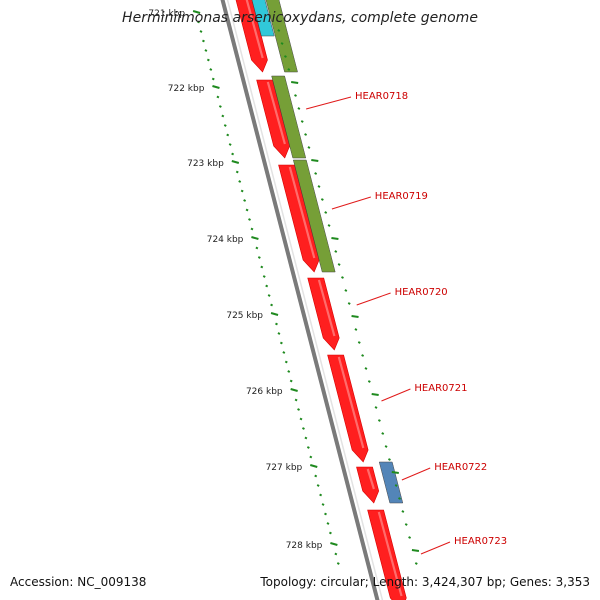 This screenshot has height=600, width=600. I want to click on scale-tick-label: 722 kbp, so click(186, 89).